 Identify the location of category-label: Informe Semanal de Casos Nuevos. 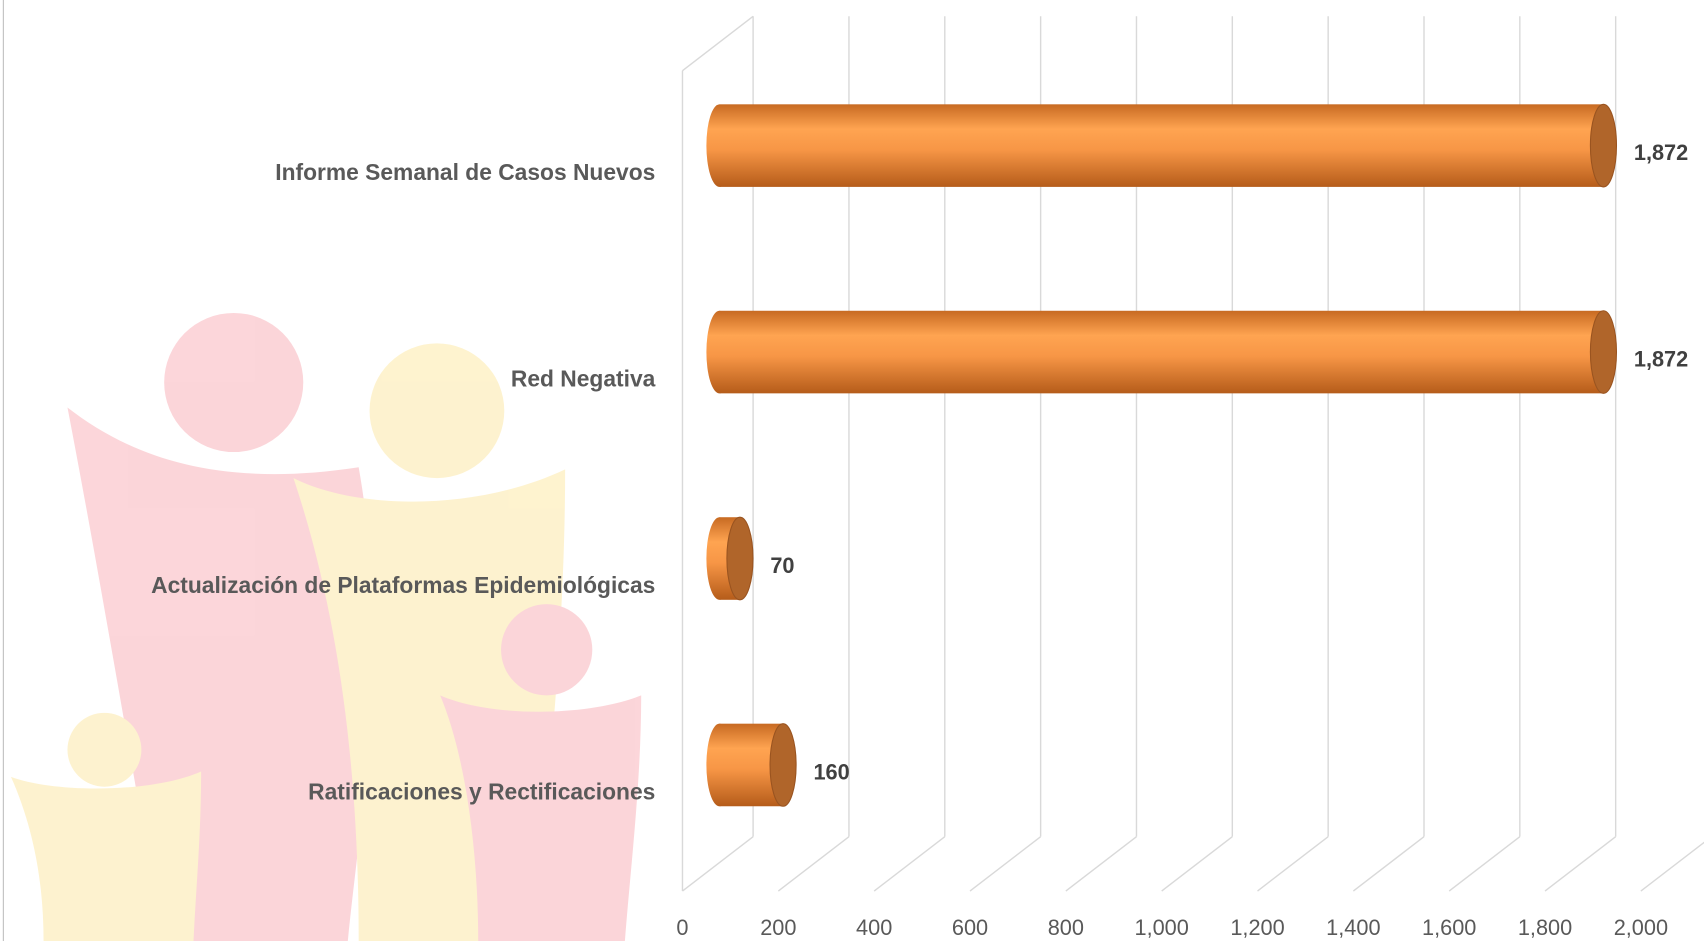
(465, 172).